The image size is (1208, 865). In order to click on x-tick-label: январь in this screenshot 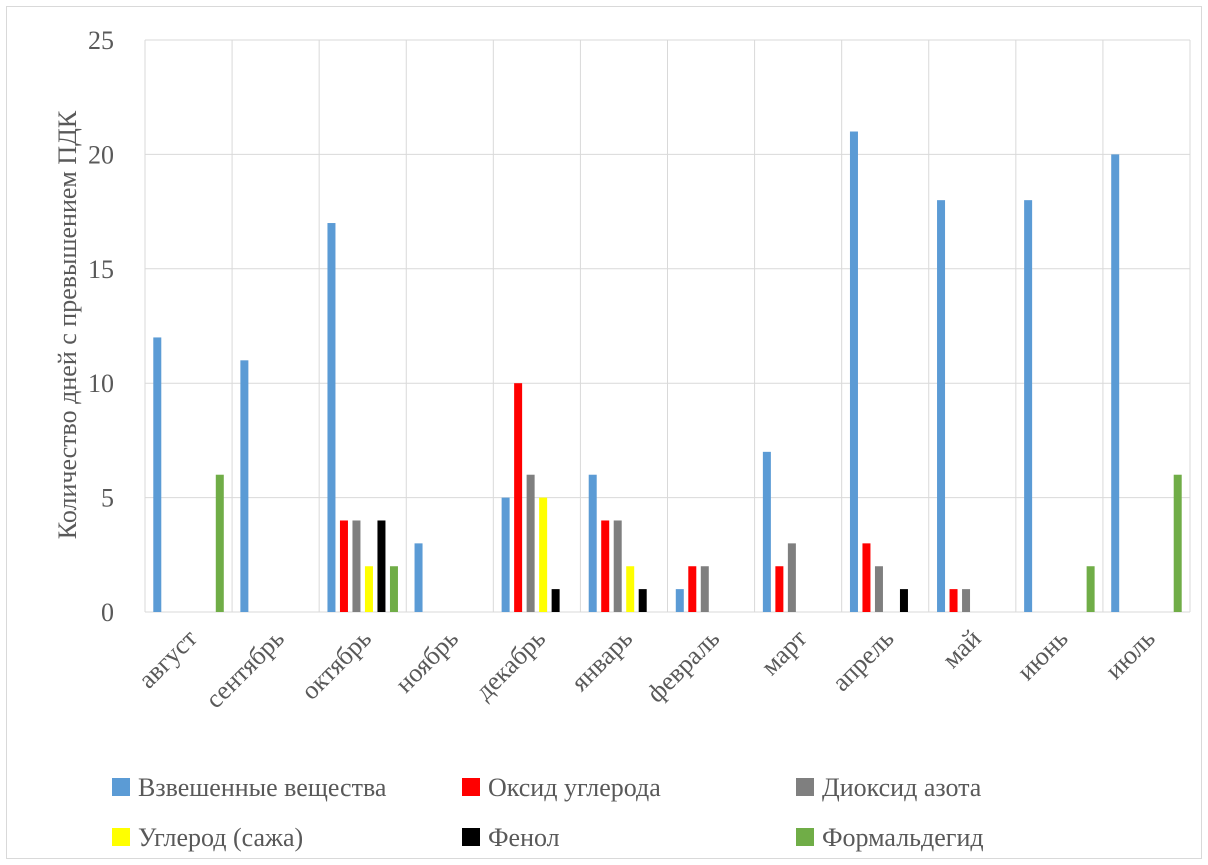, I will do `click(601, 660)`.